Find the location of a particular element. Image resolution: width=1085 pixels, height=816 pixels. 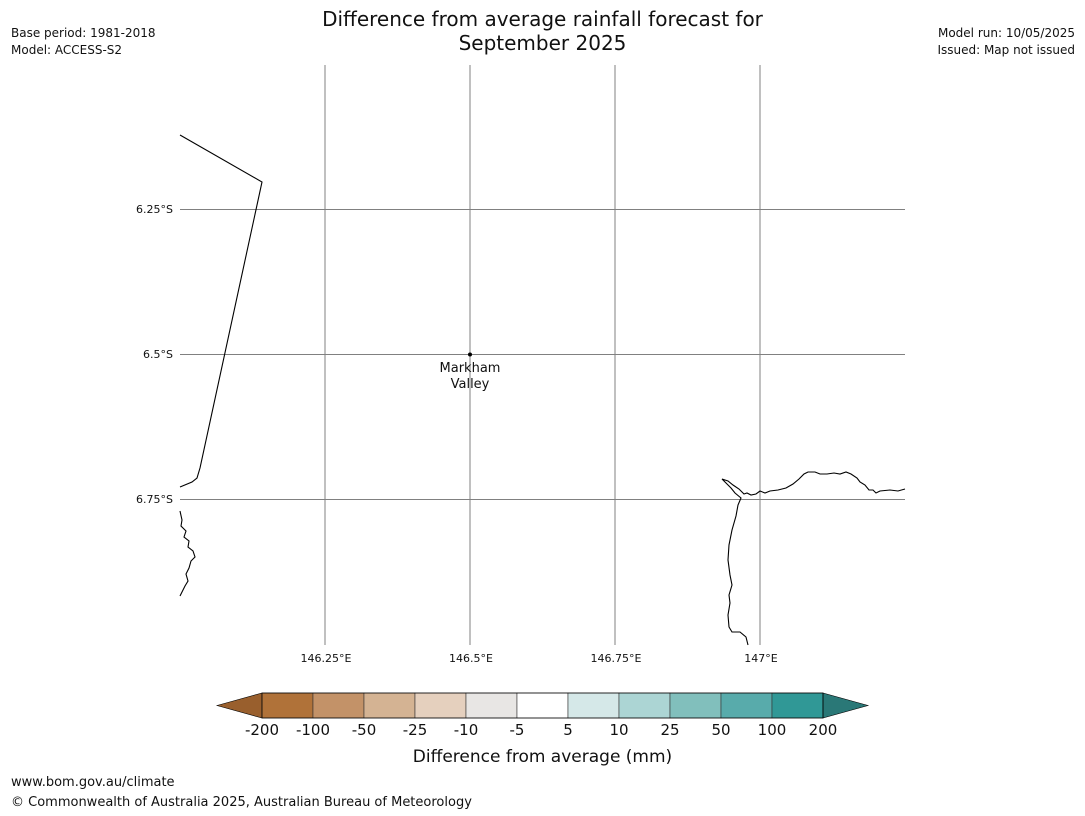

colorbar-tick-label: -10 is located at coordinates (466, 730).